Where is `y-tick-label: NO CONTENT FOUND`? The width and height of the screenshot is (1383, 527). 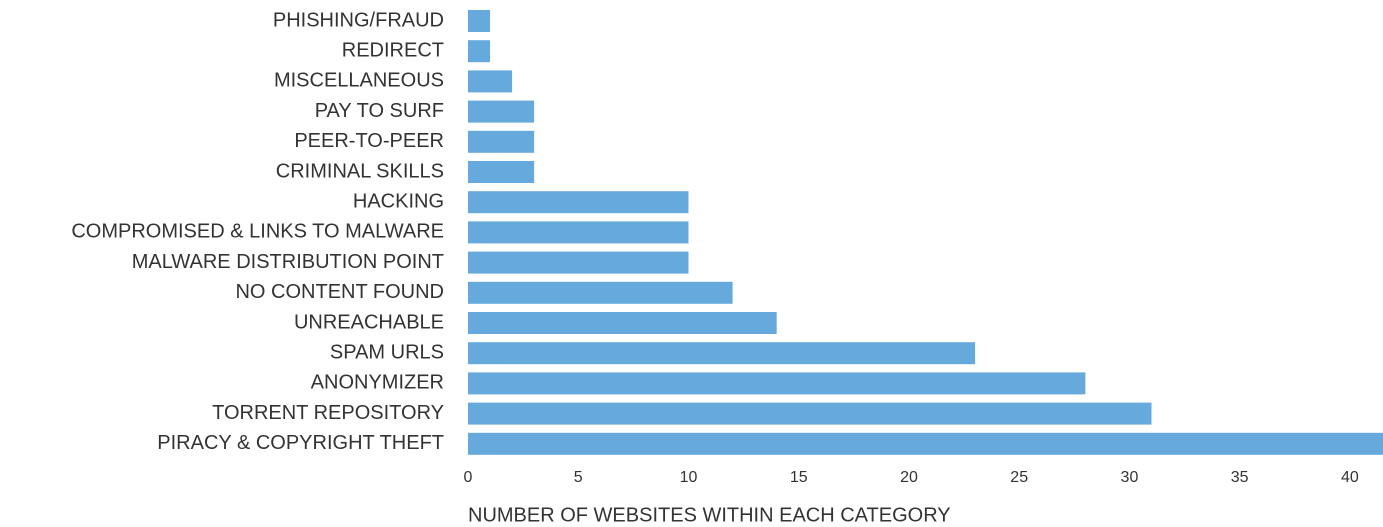 y-tick-label: NO CONTENT FOUND is located at coordinates (339, 292).